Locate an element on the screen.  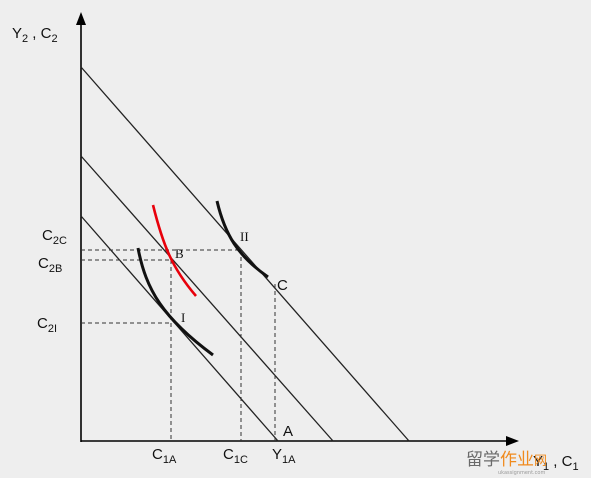
watermark-text: 留学作业网 is located at coordinates (506, 460).